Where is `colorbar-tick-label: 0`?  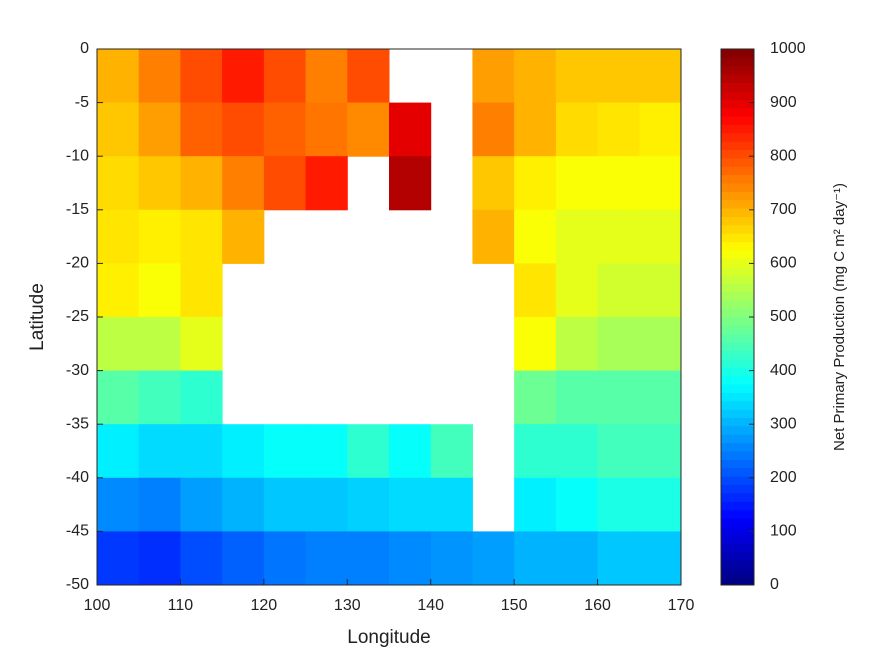 colorbar-tick-label: 0 is located at coordinates (774, 584).